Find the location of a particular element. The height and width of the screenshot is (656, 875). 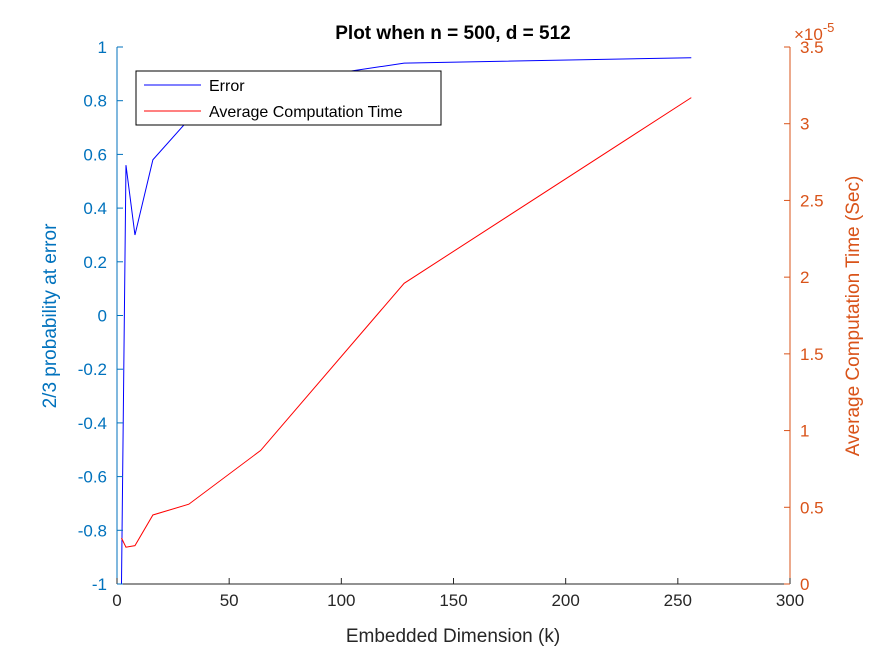

y-right-tick-label: 3 is located at coordinates (804, 124).